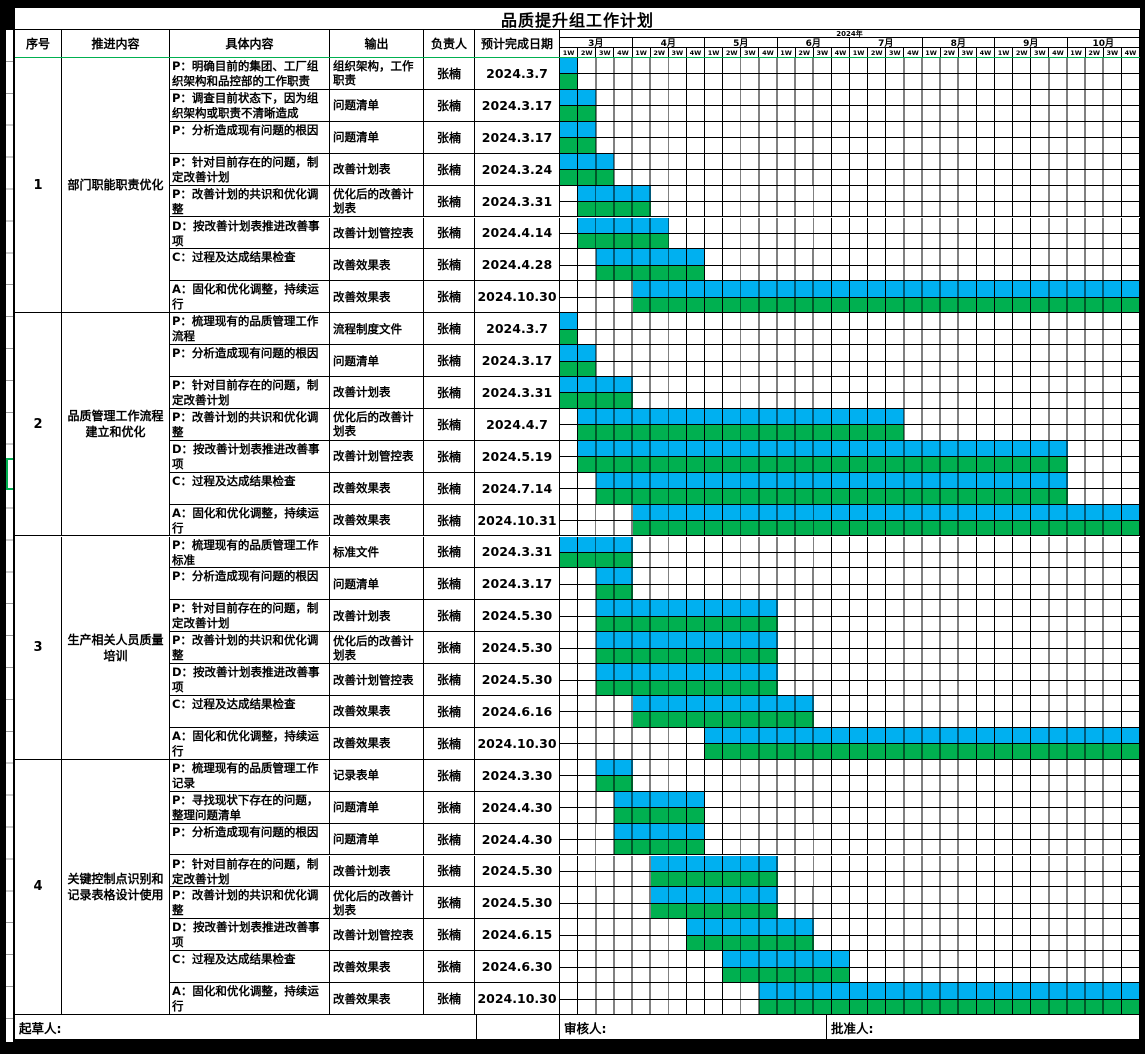 The image size is (1145, 1054). What do you see at coordinates (377, 74) in the screenshot?
I see `task-output-cell: 组织架构，工作职责` at bounding box center [377, 74].